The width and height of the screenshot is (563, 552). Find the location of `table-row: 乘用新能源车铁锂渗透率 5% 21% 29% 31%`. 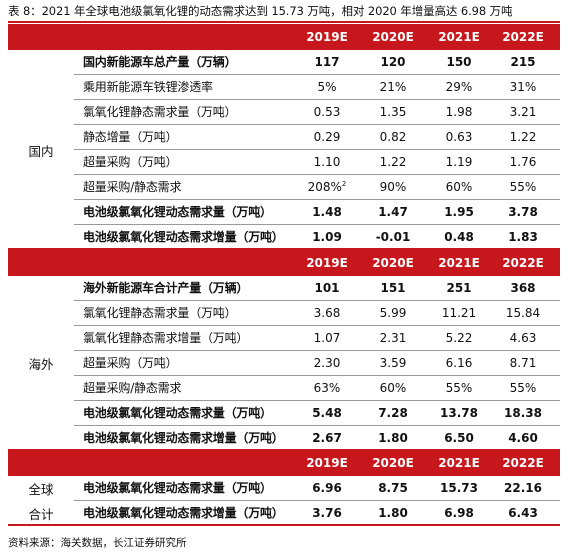

table-row: 乘用新能源车铁锂渗透率 5% 21% 29% 31% is located at coordinates (317, 87).